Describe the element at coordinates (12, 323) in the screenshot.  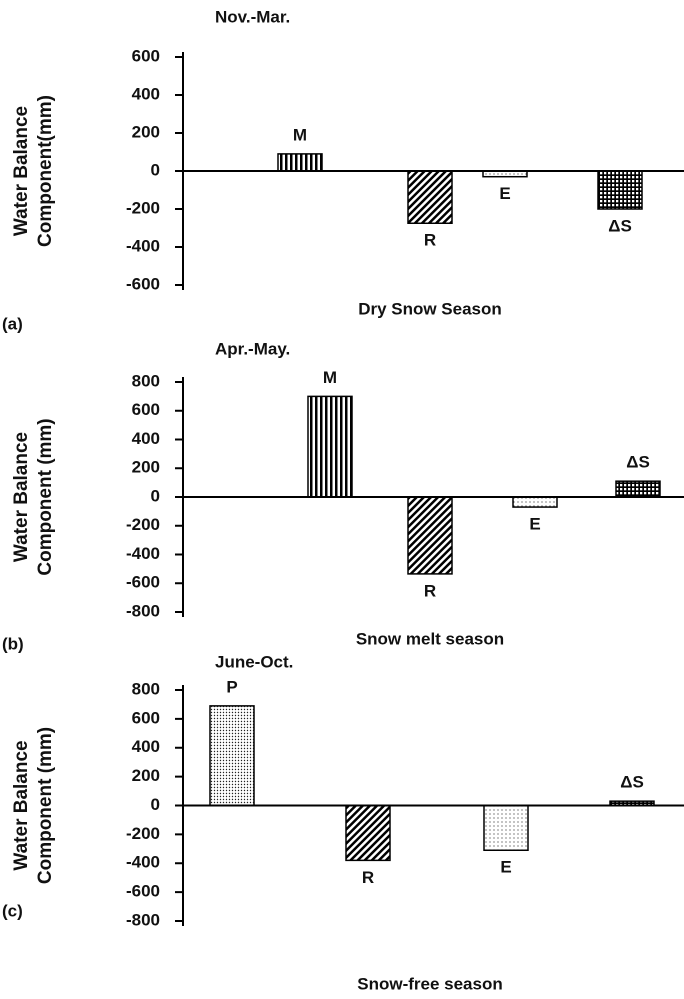
I see `panel-label: (a)` at that location.